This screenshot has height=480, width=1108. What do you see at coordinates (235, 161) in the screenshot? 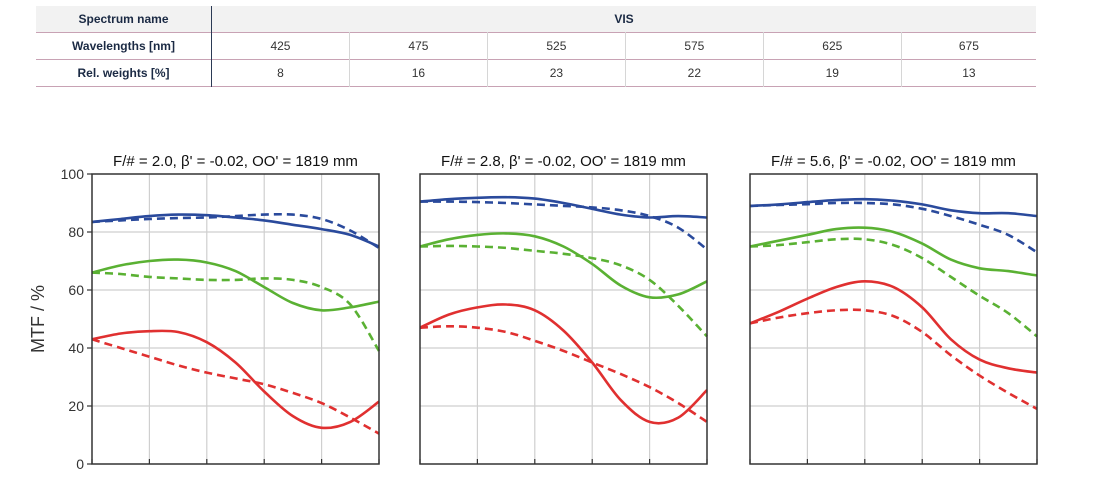
I see `chart-title: F/# = 2.0, β' = -0.02, OO' = 1819 mm` at bounding box center [235, 161].